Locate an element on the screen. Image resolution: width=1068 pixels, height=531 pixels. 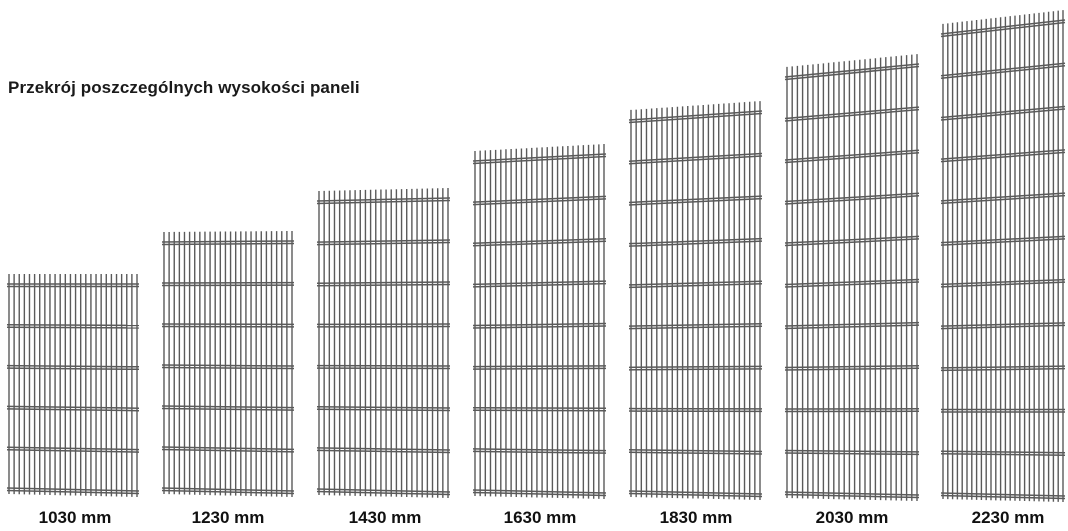
page-title: Przekrój poszczególnych wysokości paneli is located at coordinates (184, 87).